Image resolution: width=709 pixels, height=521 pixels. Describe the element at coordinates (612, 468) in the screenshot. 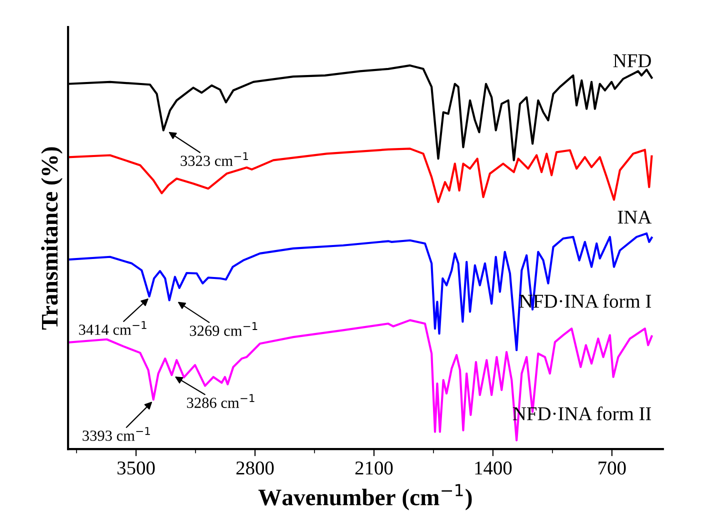

I see `x-tick-label: 700` at that location.